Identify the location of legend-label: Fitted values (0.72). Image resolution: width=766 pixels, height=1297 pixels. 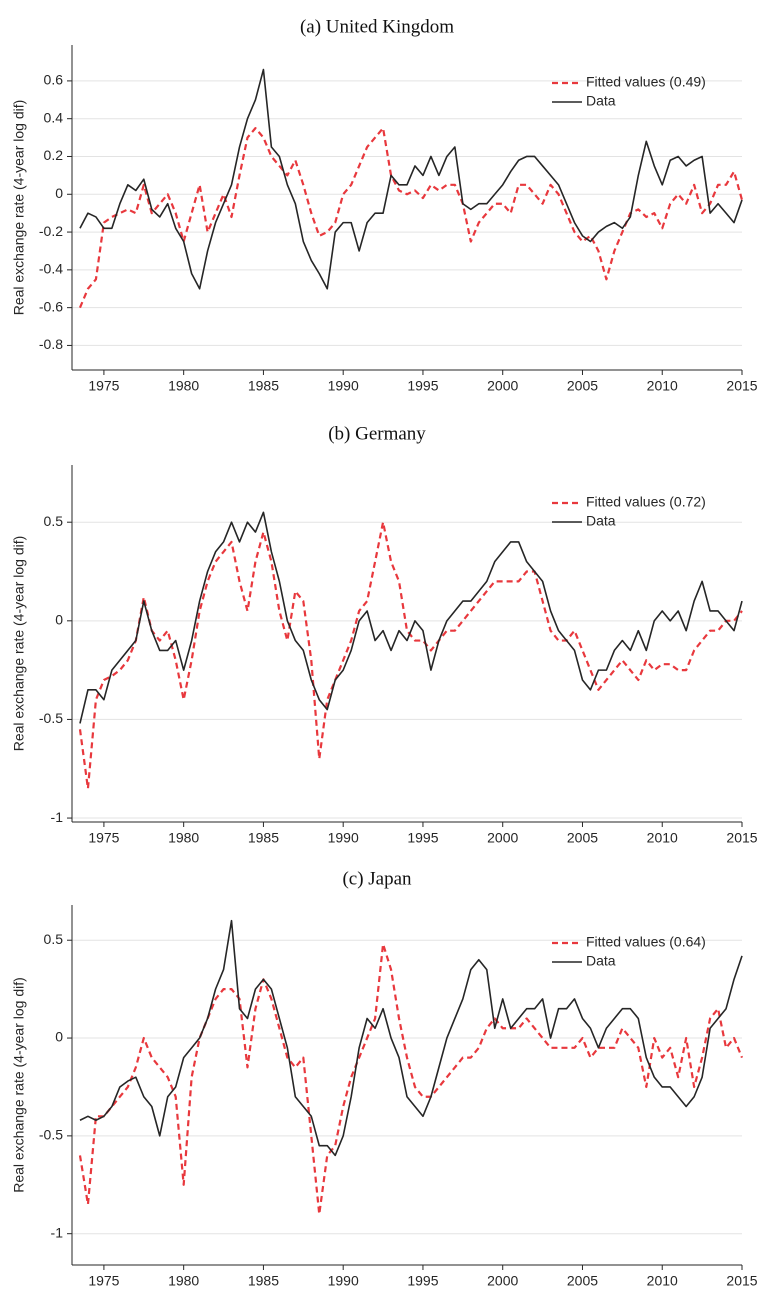
(646, 502).